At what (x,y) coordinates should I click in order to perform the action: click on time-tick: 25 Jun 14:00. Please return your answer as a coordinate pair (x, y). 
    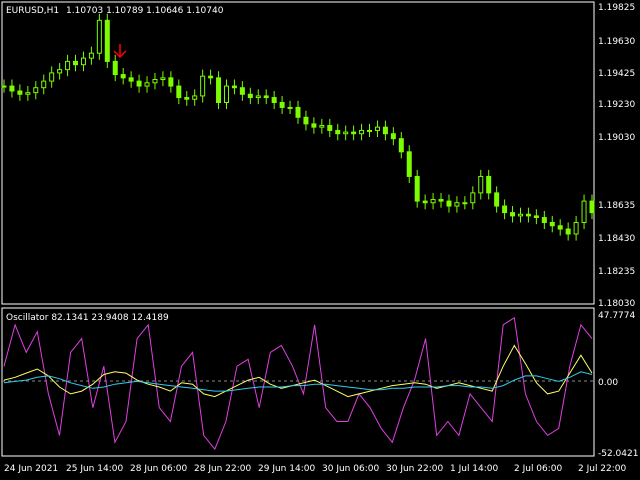
    Looking at the image, I should click on (94, 469).